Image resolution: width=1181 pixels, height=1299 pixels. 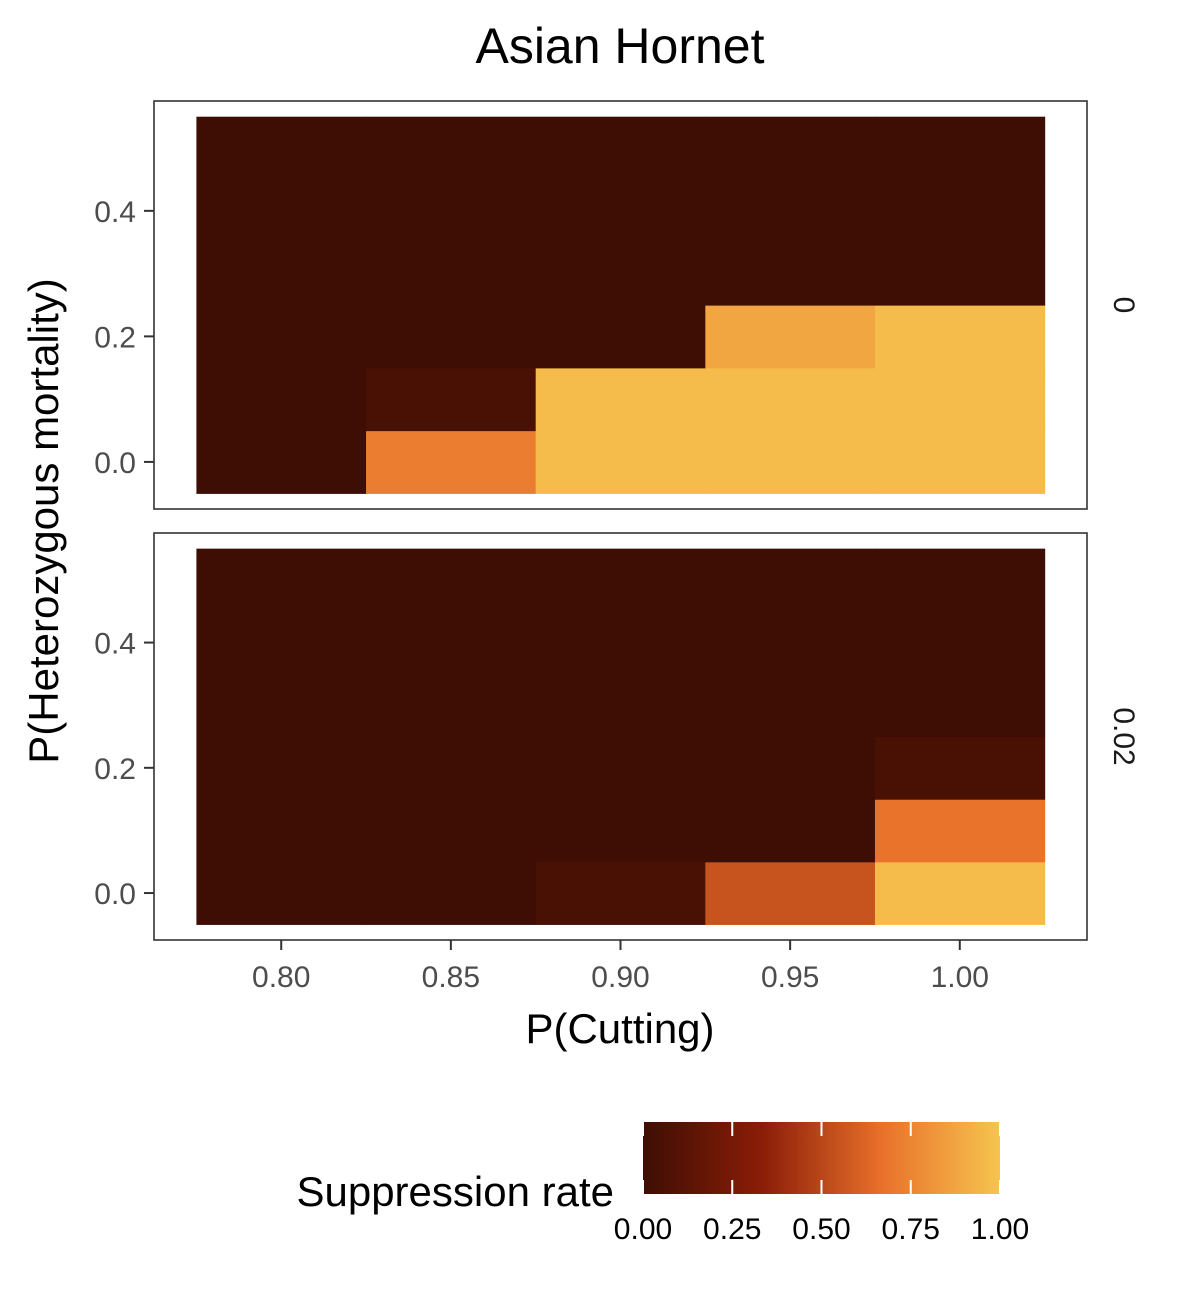 What do you see at coordinates (732, 1229) in the screenshot?
I see `legend-tick-label: 0.25` at bounding box center [732, 1229].